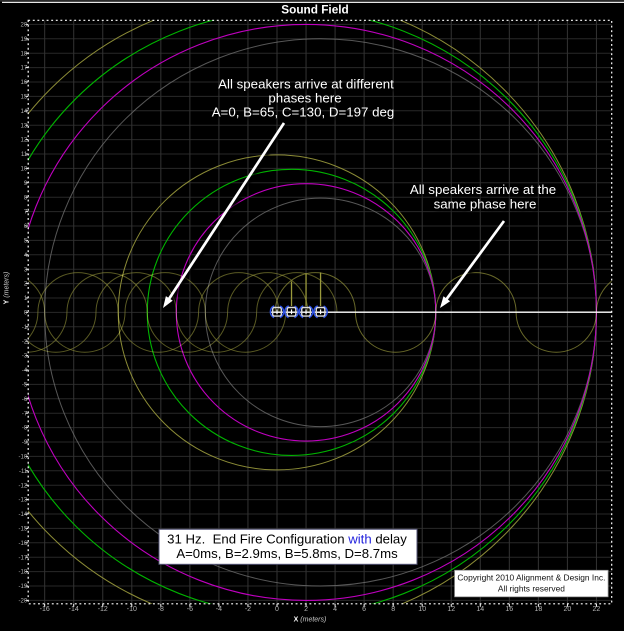 Image resolution: width=624 pixels, height=631 pixels. I want to click on svg-text: 11, so click(24, 155).